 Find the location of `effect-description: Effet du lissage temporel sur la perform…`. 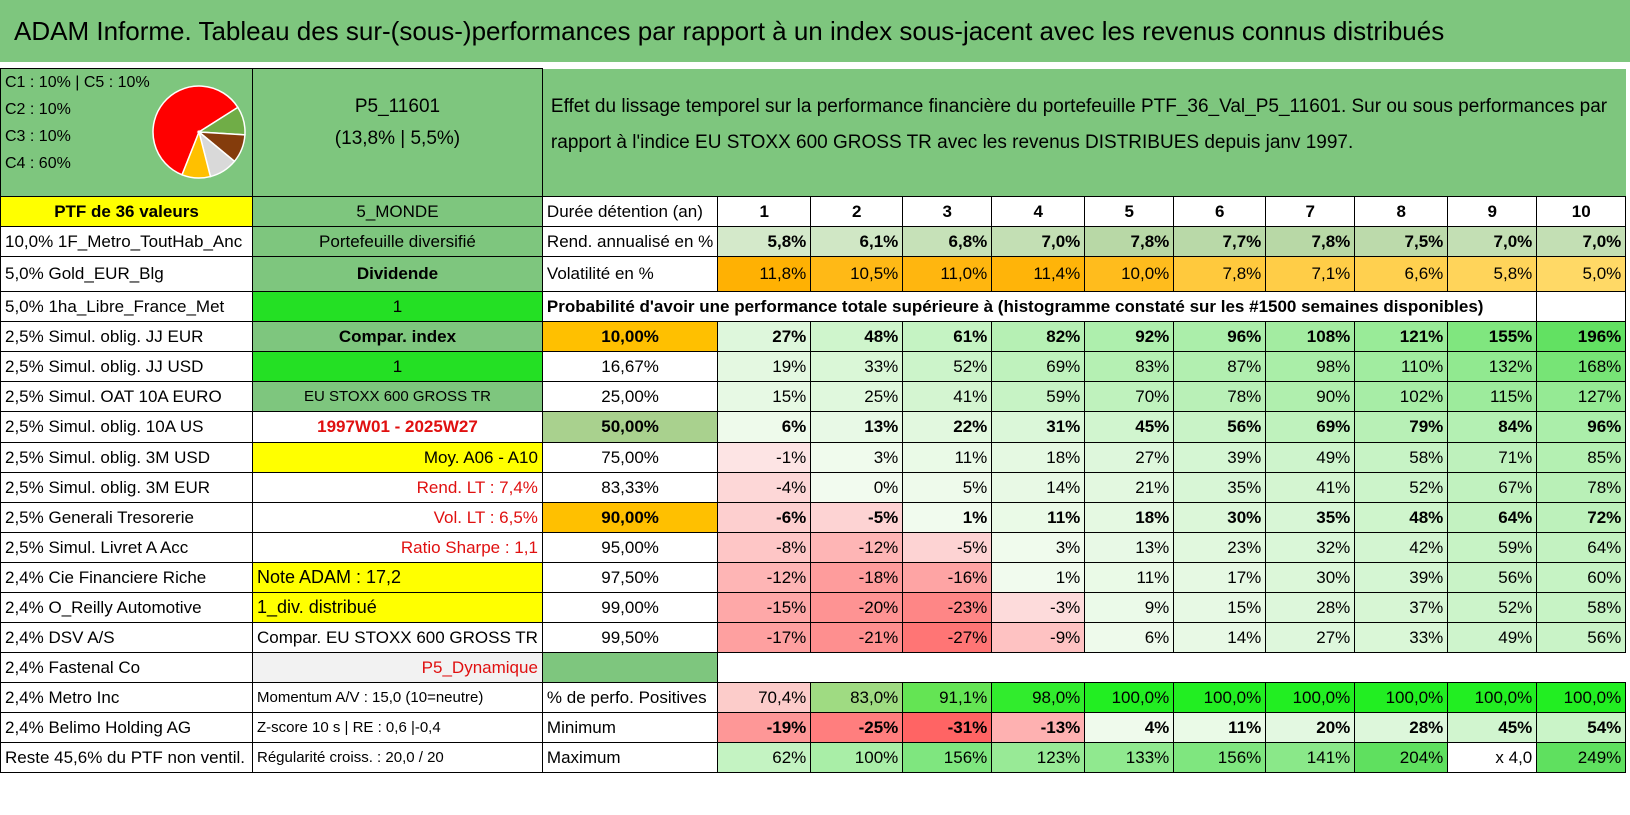

effect-description: Effet du lissage temporel sur la perform… is located at coordinates (1079, 124).